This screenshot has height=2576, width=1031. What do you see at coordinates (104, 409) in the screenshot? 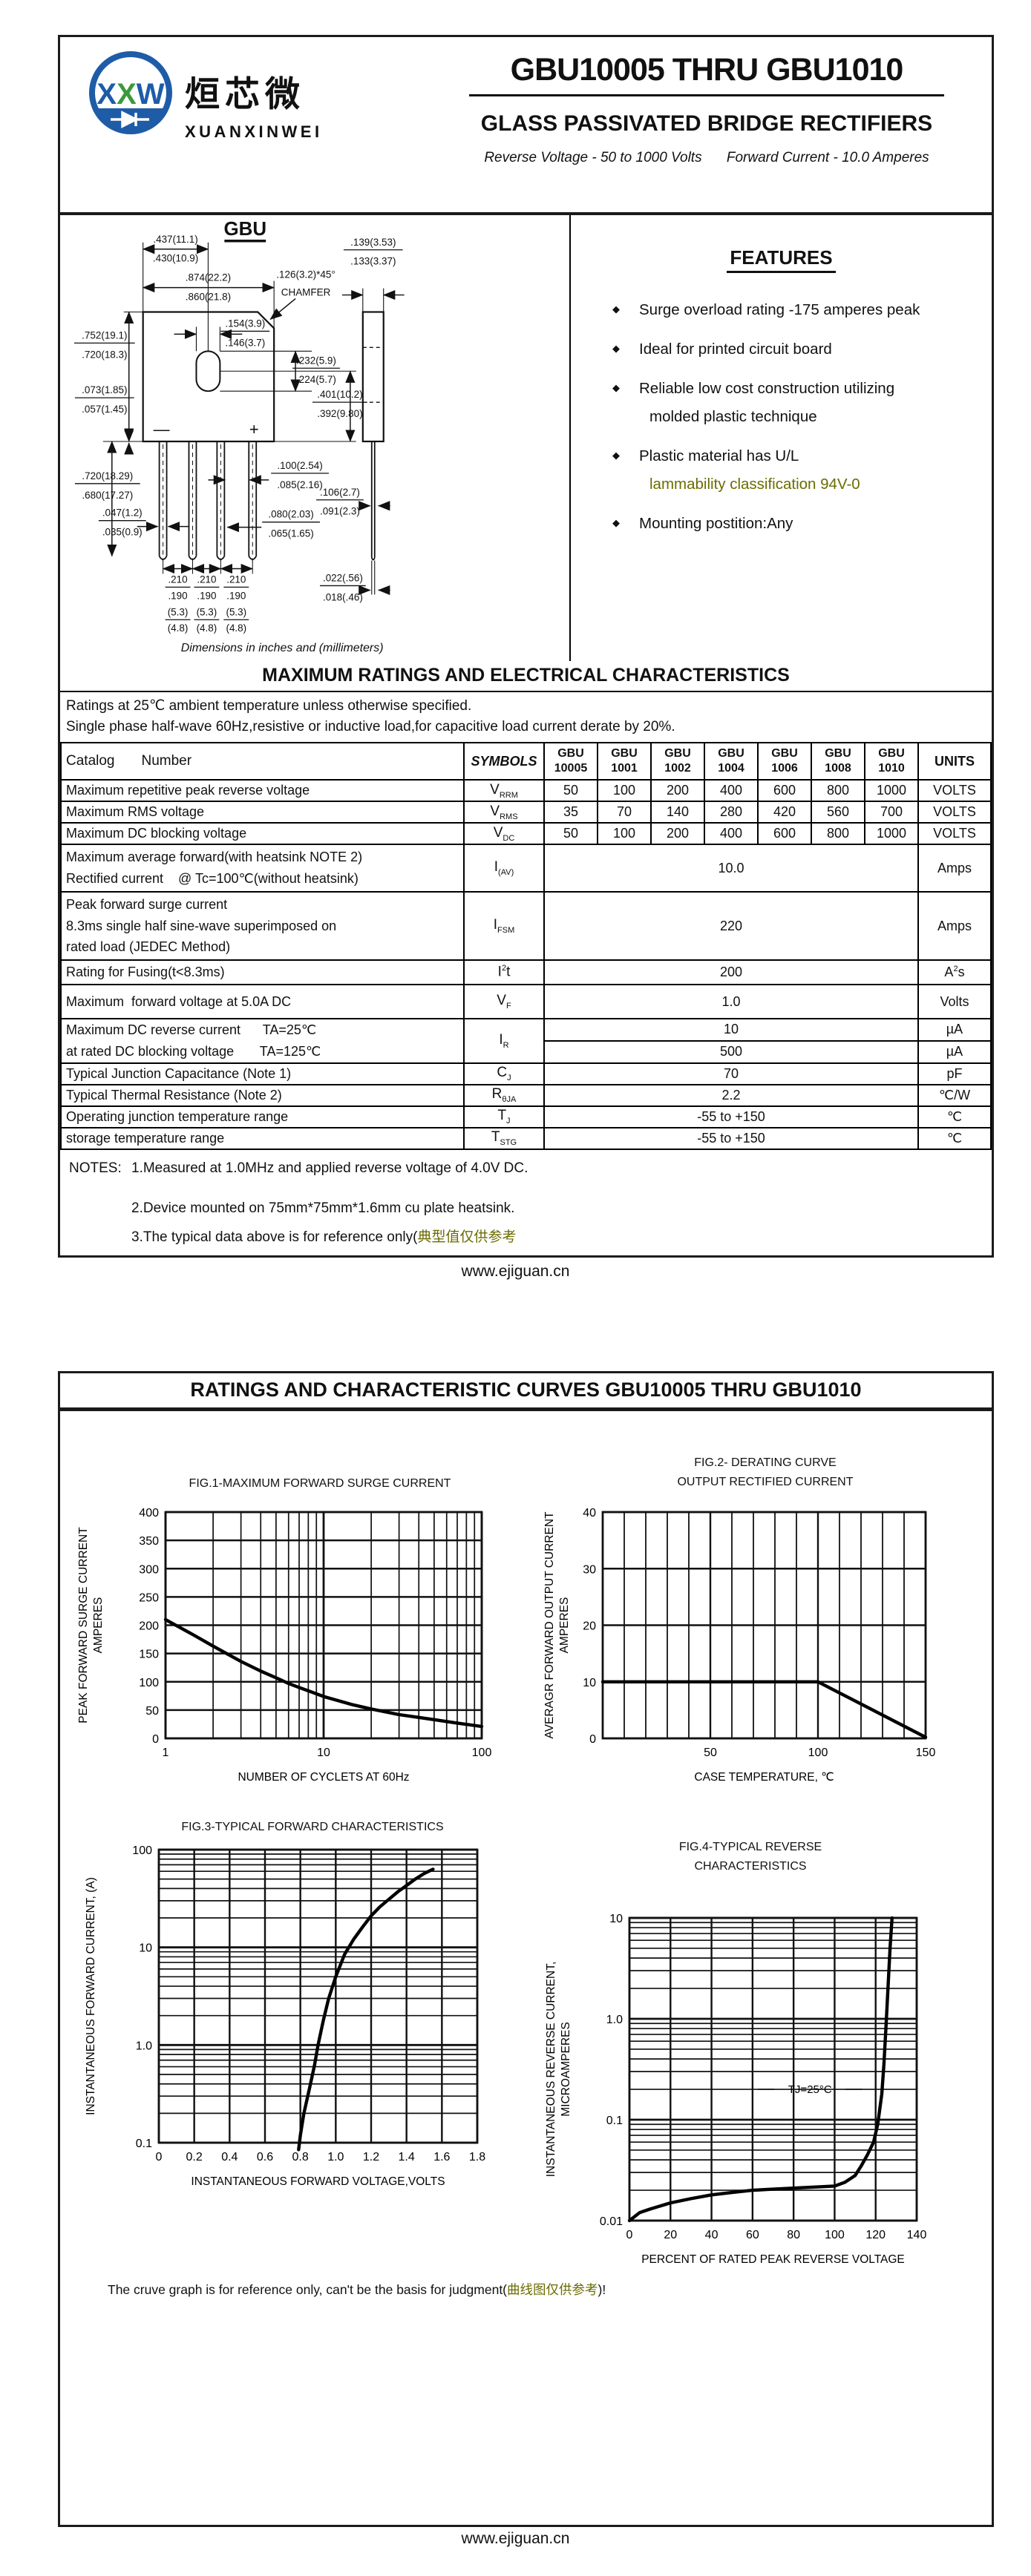
I see `dimension-label: .057(1.45)` at bounding box center [104, 409].